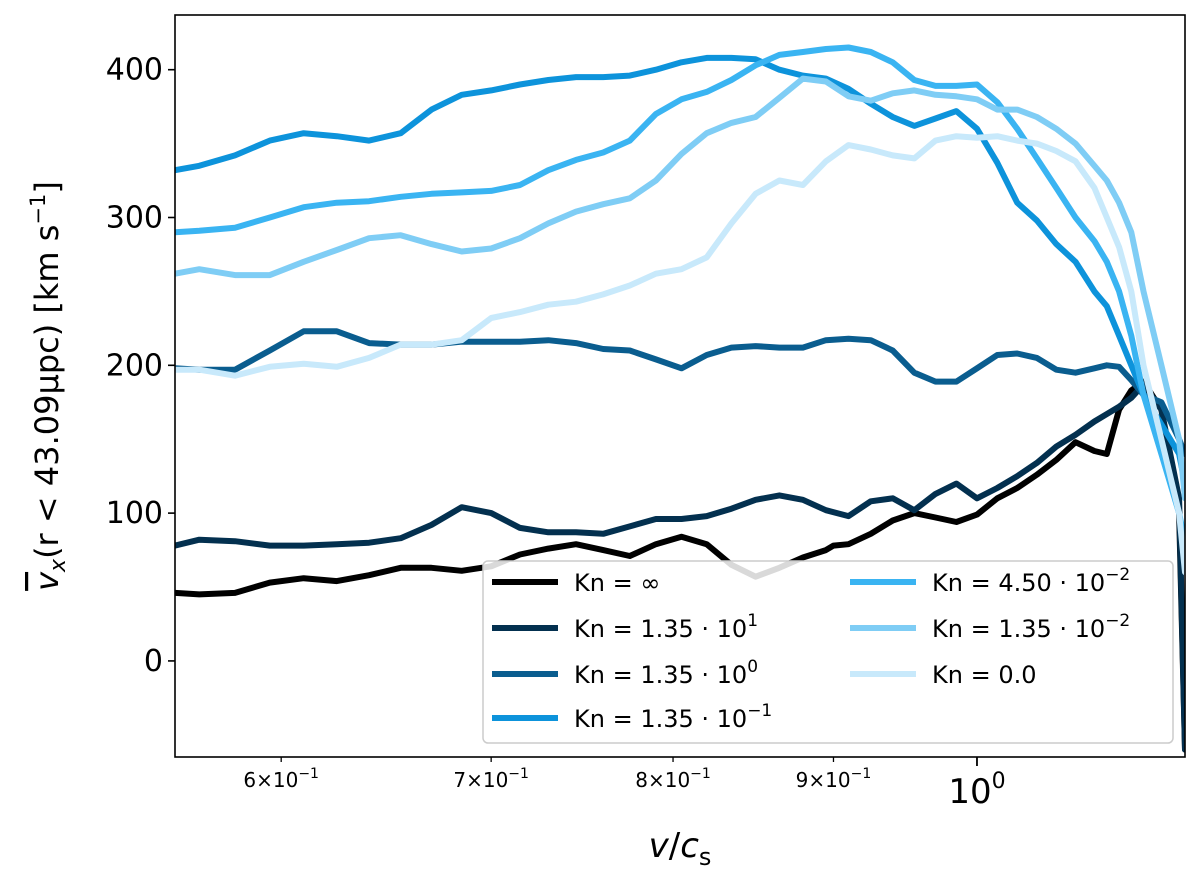 The height and width of the screenshot is (879, 1200). I want to click on legend-box, so click(828, 652).